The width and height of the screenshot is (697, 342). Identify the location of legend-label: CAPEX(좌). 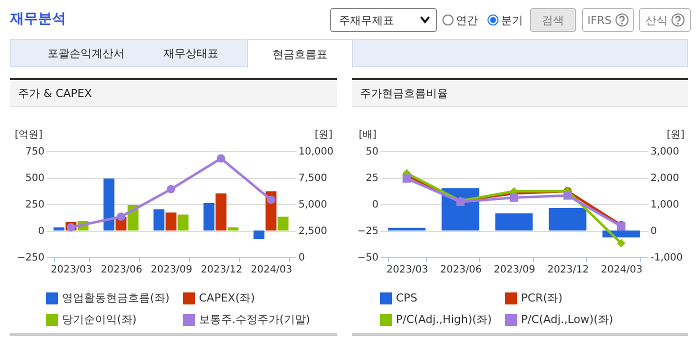
(227, 297).